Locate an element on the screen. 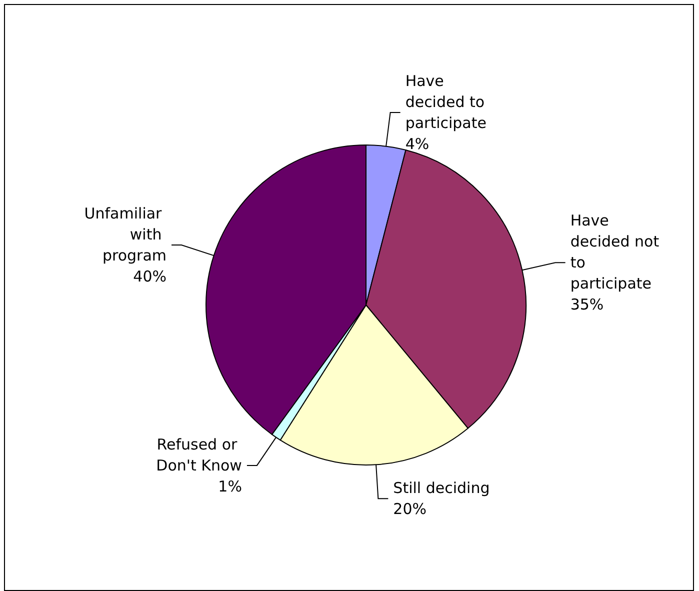 The image size is (699, 591). data-label: 35% is located at coordinates (587, 305).